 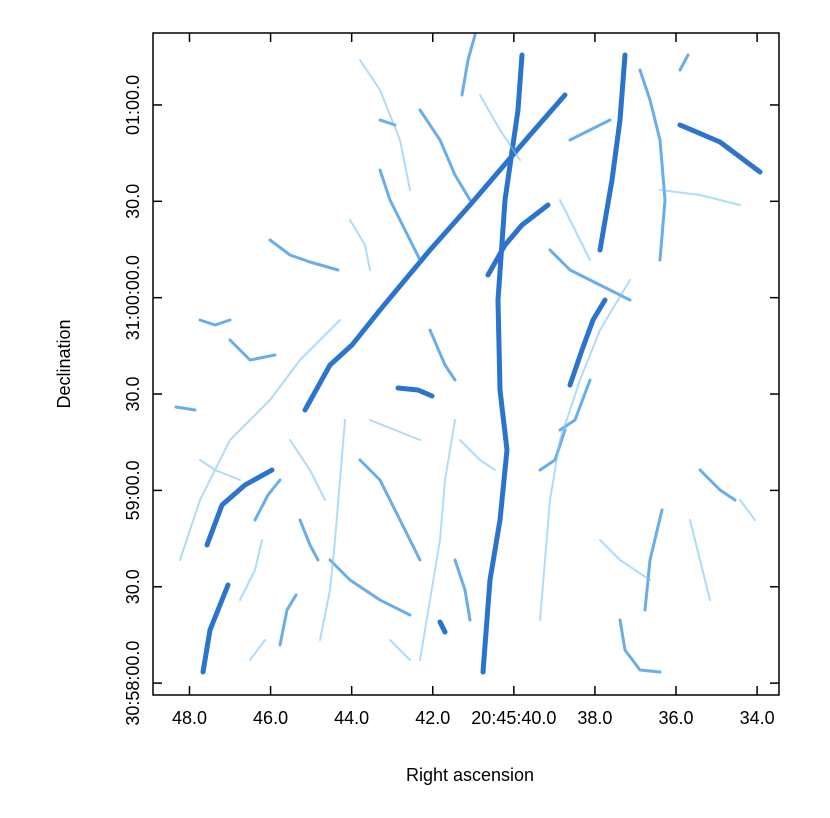 What do you see at coordinates (351, 718) in the screenshot?
I see `x-tick-label: 44.0` at bounding box center [351, 718].